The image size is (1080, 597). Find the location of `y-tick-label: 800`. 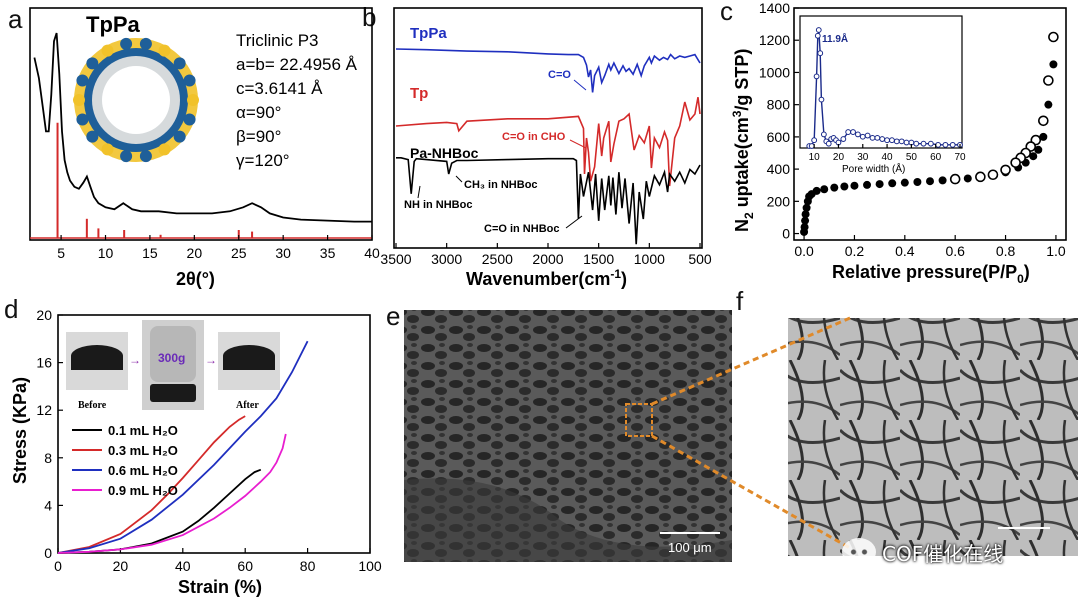

y-tick-label: 800 is located at coordinates (779, 105).